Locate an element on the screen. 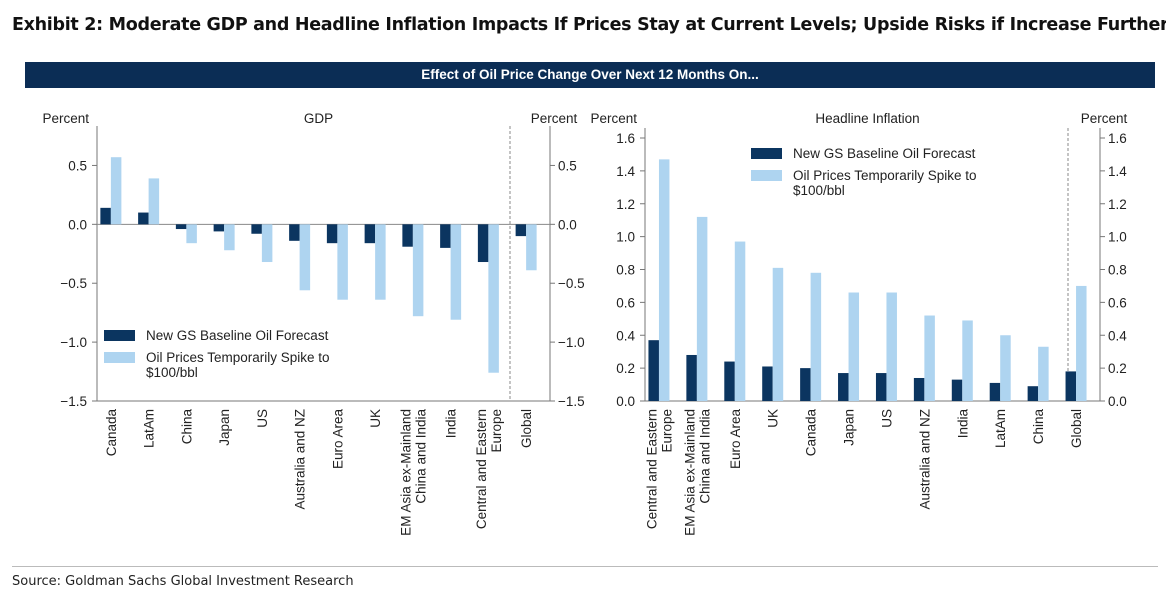  category-label-line: China is located at coordinates (1038, 427).